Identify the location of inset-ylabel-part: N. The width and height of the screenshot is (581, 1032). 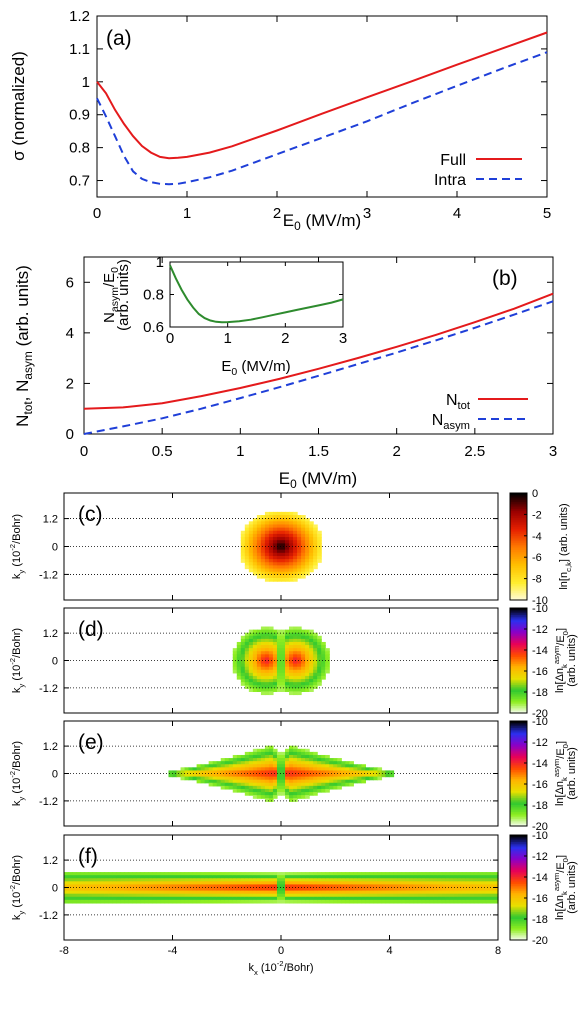
(109, 317).